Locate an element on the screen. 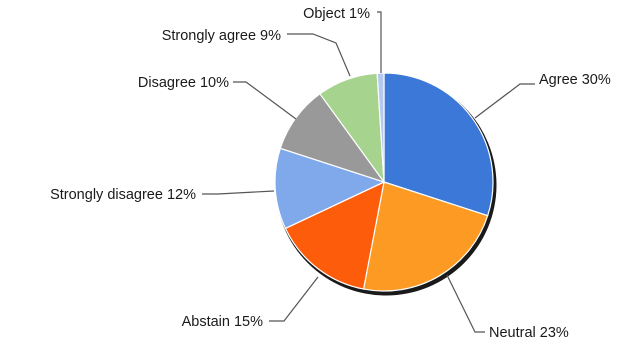 The width and height of the screenshot is (626, 347). slice-label-0: Agree 30% is located at coordinates (575, 80).